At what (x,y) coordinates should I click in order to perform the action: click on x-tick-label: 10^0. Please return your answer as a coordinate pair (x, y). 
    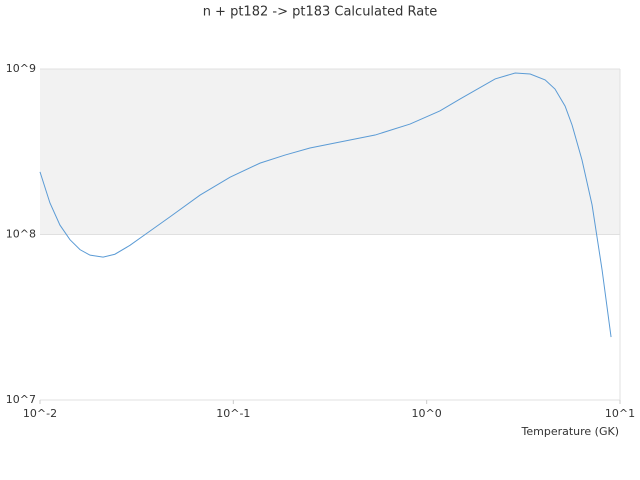
    Looking at the image, I should click on (427, 413).